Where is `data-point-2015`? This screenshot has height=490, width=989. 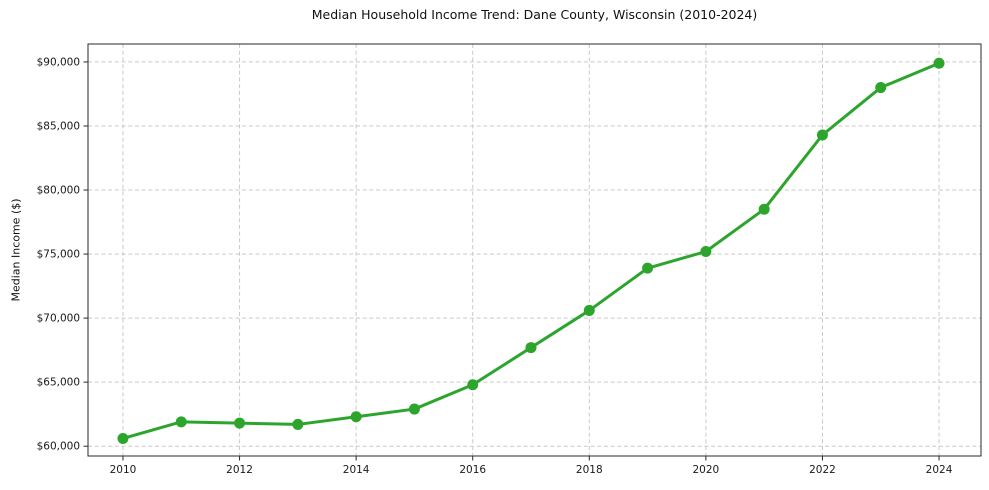 data-point-2015 is located at coordinates (414, 409).